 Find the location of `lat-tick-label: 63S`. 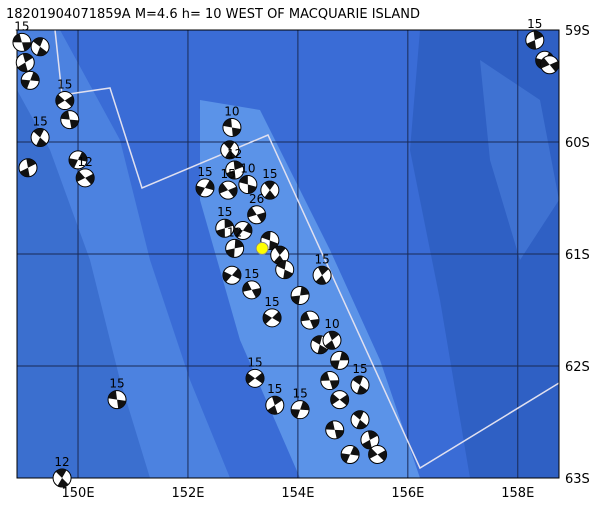

lat-tick-label: 63S is located at coordinates (577, 479).